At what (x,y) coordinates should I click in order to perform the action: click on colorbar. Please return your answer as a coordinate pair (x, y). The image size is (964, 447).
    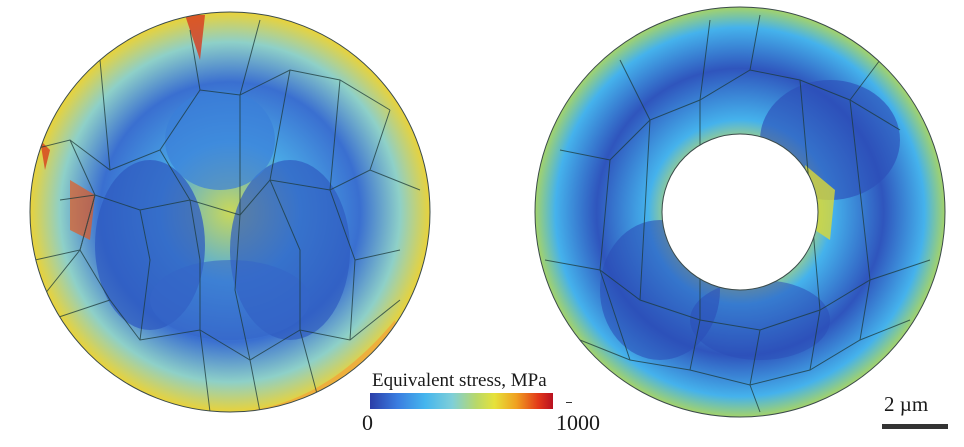
    Looking at the image, I should click on (461, 401).